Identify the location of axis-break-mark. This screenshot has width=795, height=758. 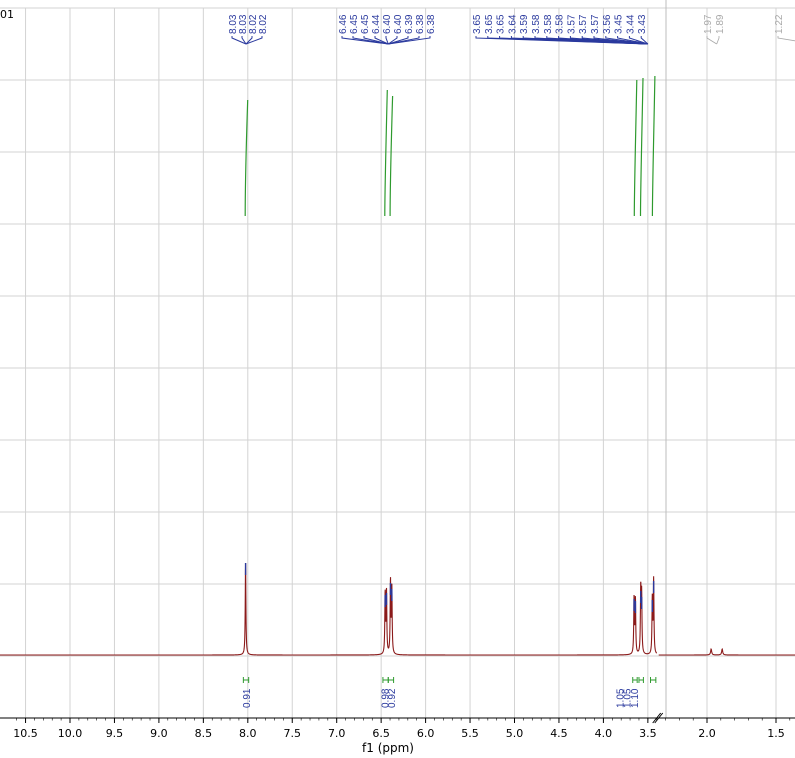
(659, 718).